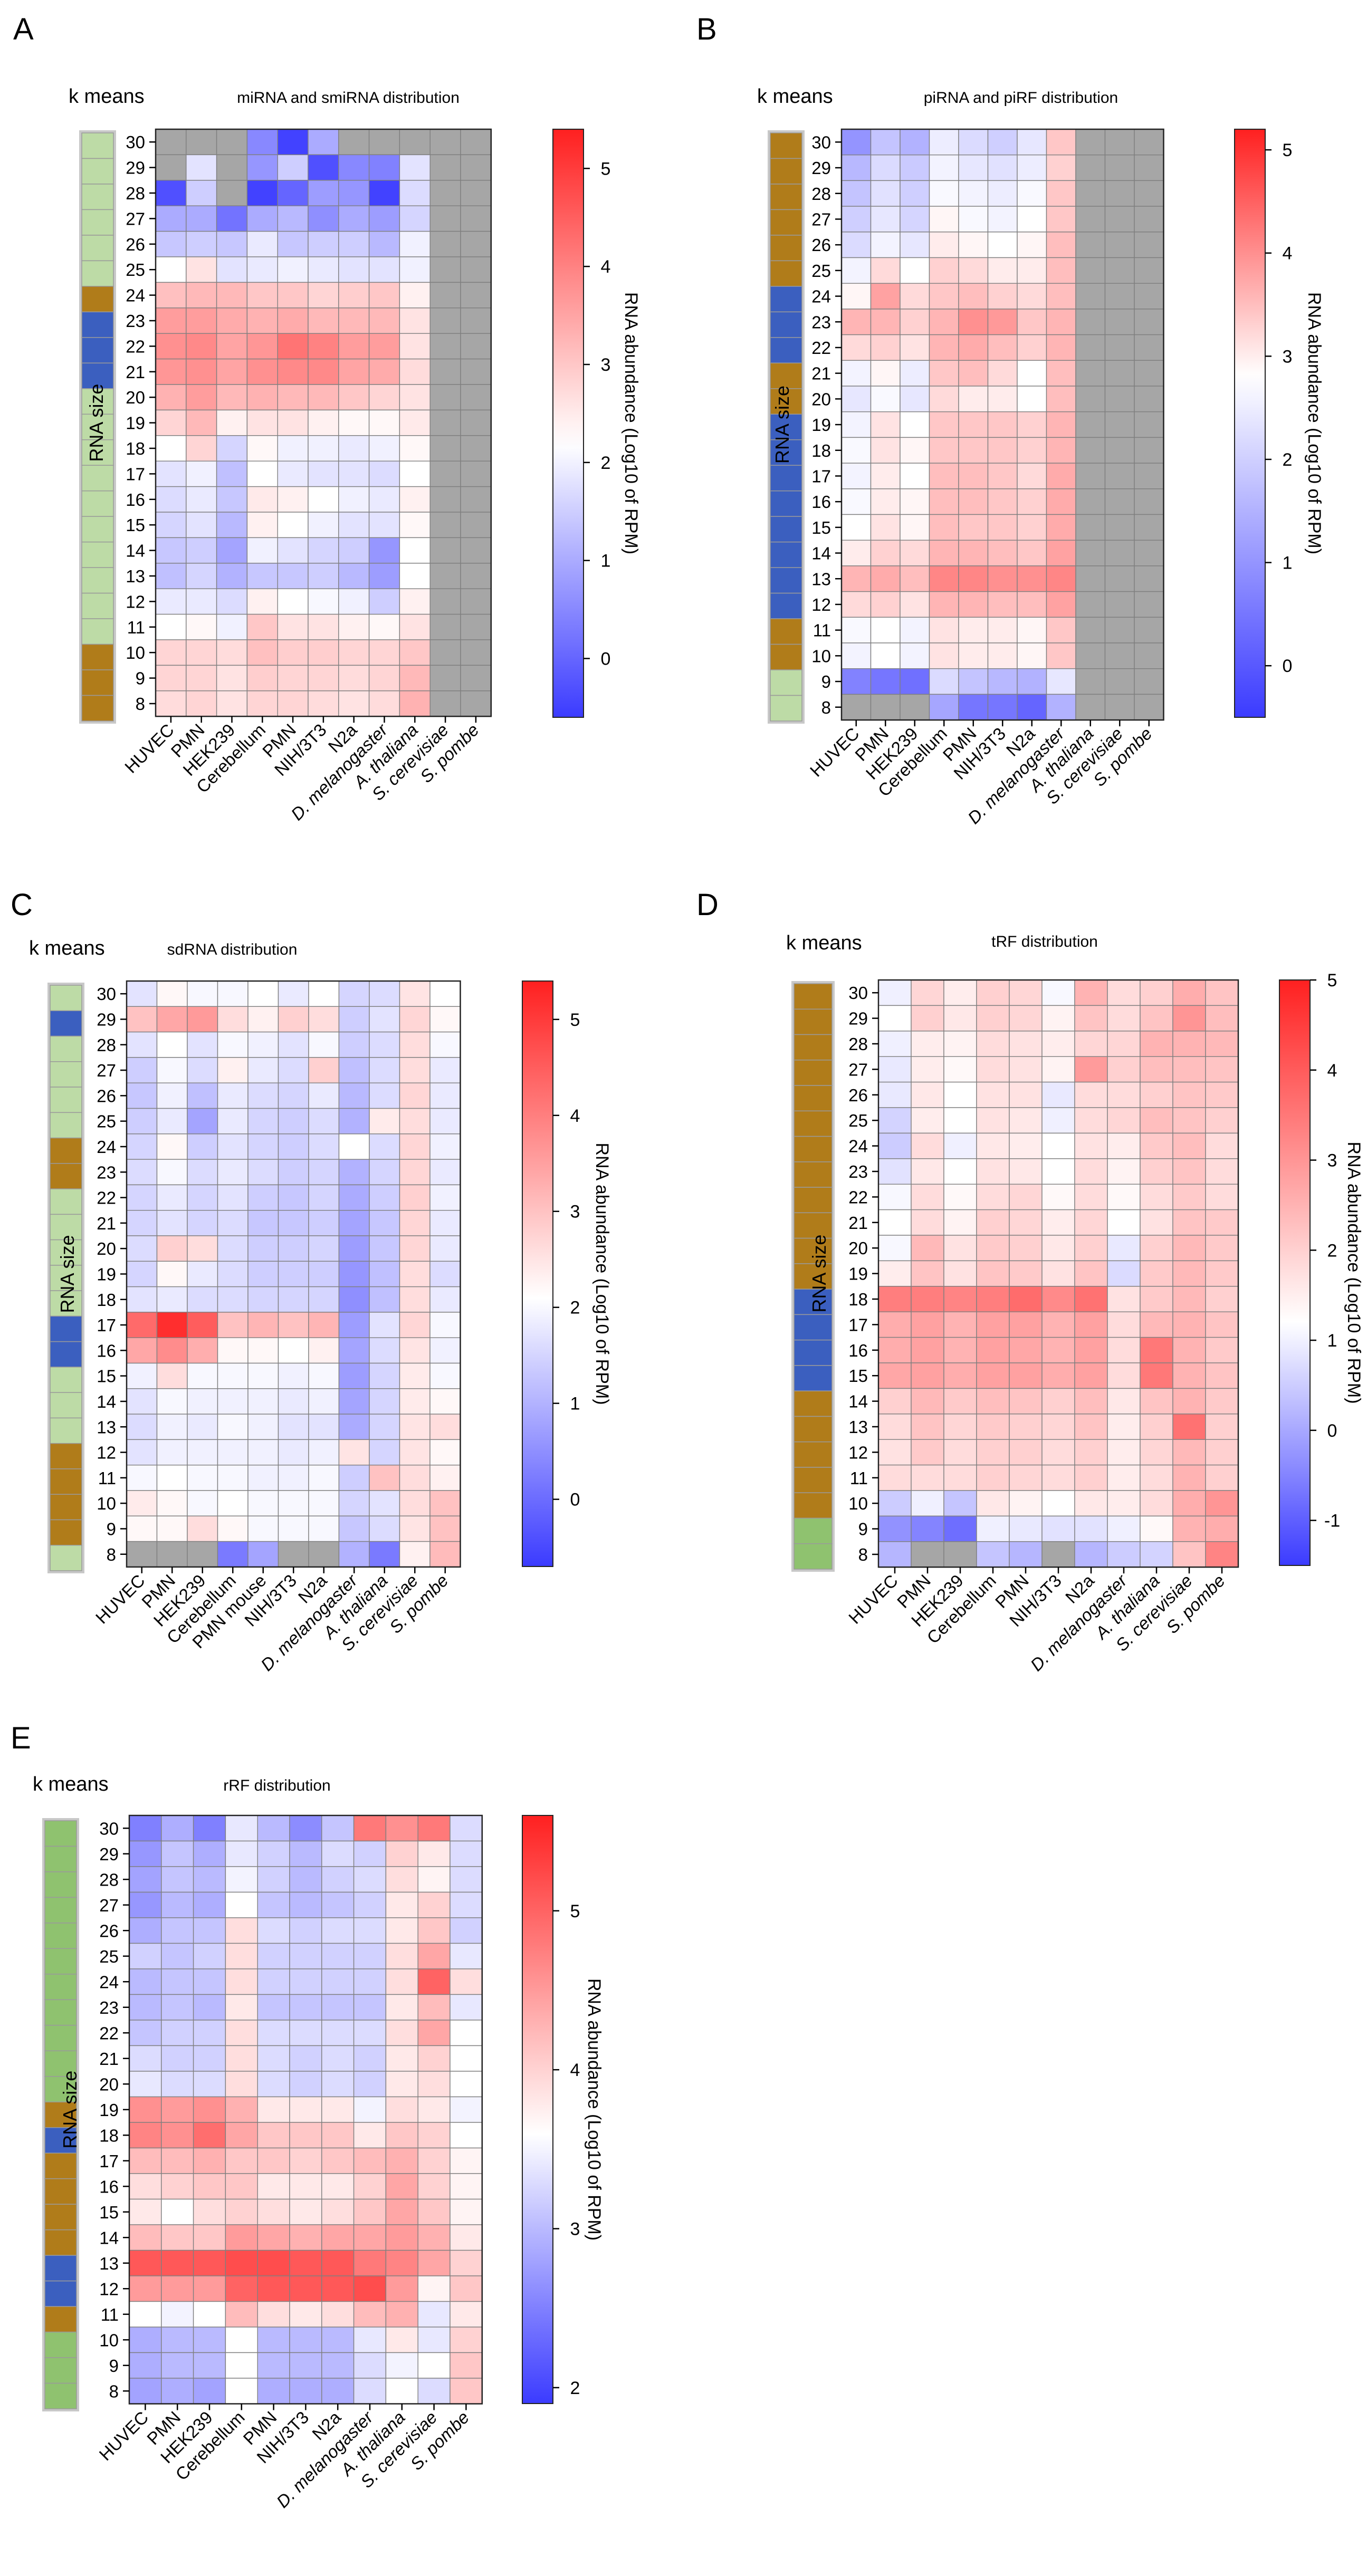  I want to click on y-tick-label: 28, so click(106, 1045).